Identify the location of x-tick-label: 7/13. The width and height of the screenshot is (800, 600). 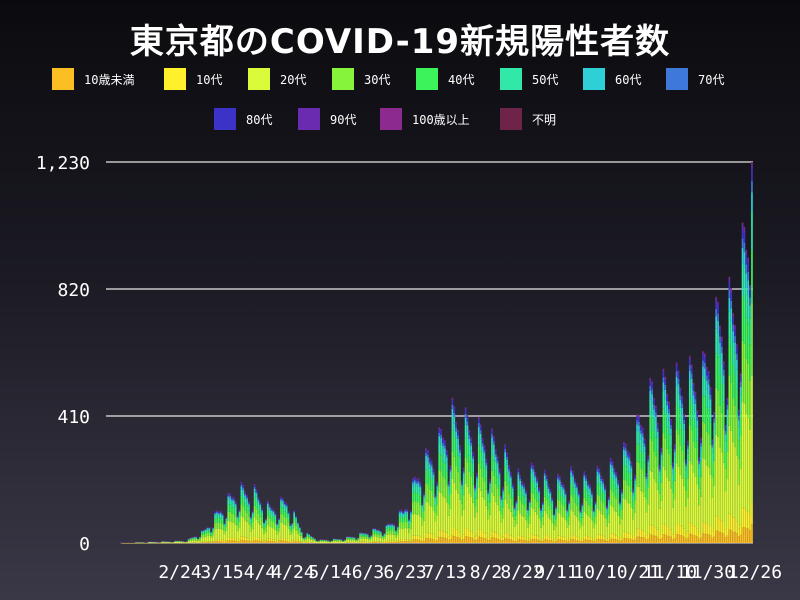
(444, 572).